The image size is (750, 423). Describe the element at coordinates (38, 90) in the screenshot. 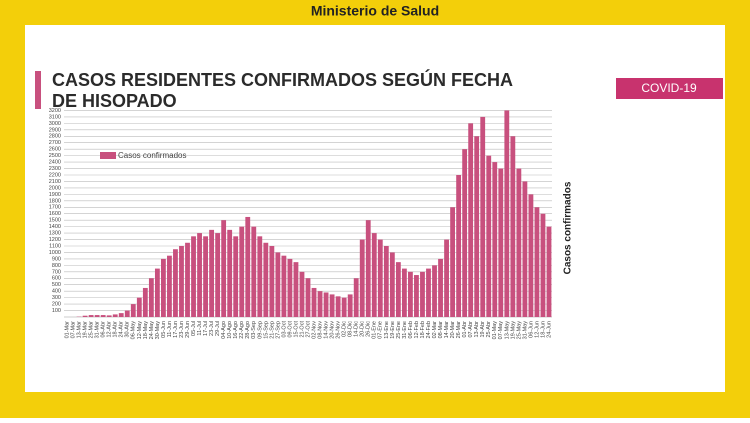

I see `title-accent` at that location.